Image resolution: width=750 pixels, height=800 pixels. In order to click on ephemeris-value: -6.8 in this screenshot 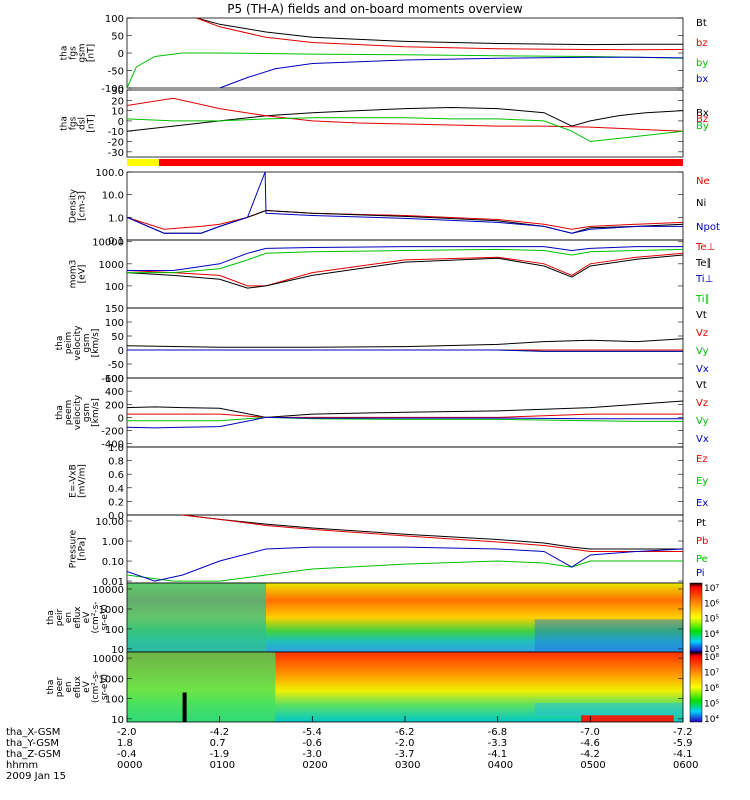, I will do `click(498, 732)`.